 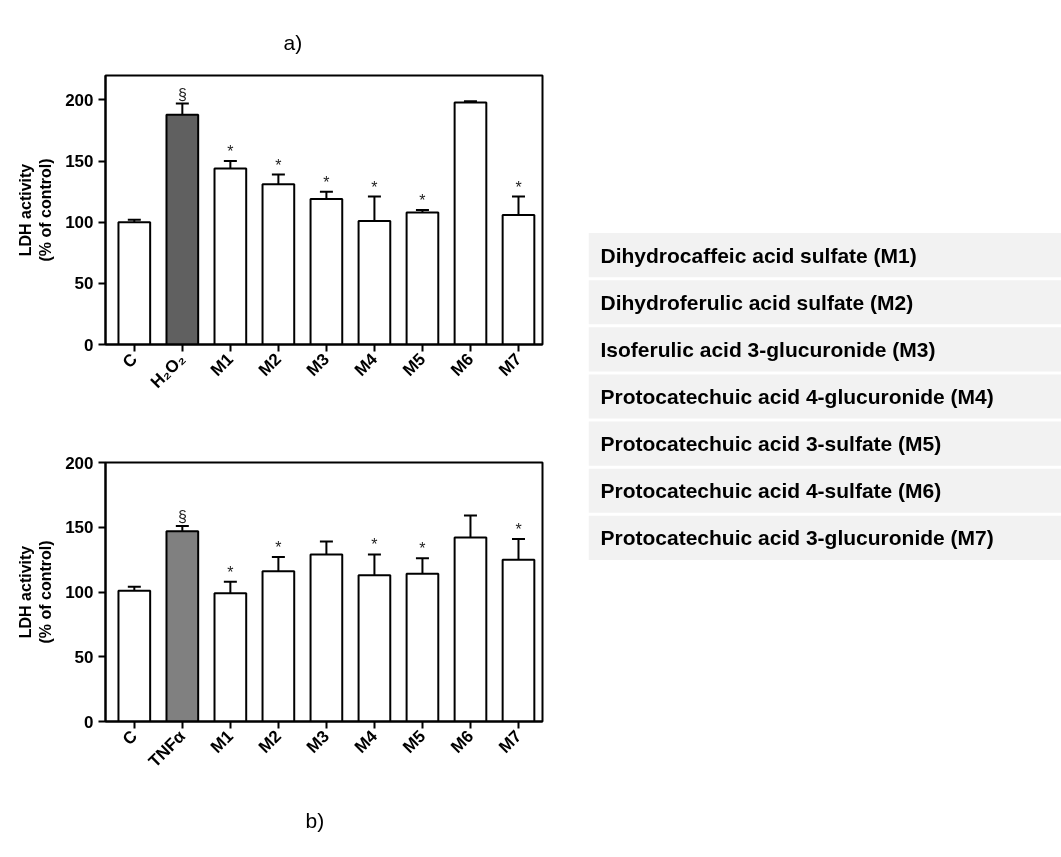 I want to click on chart-title: a), so click(x=293, y=42).